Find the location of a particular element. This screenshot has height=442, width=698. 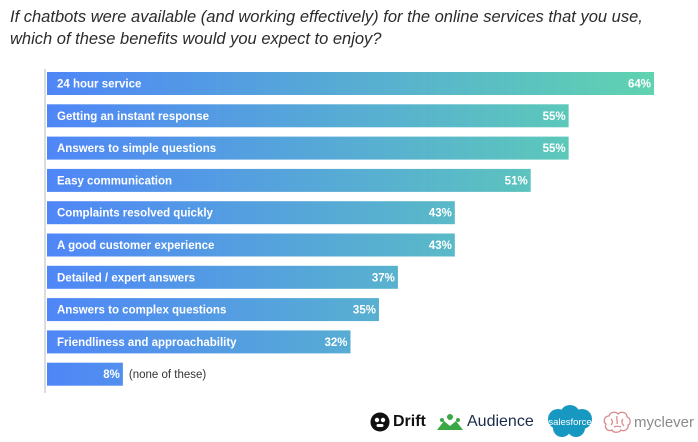

audience-logo: Audience is located at coordinates (485, 422).